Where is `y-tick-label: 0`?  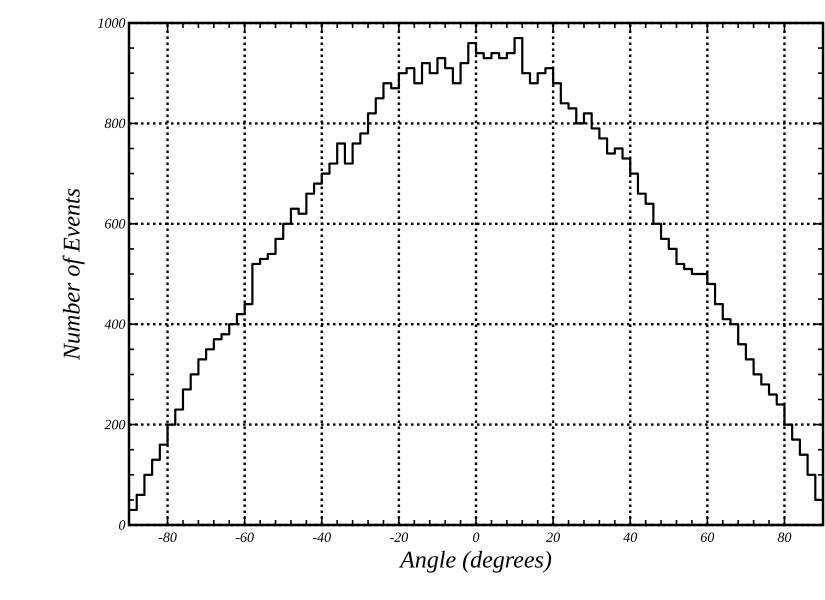 y-tick-label: 0 is located at coordinates (122, 525).